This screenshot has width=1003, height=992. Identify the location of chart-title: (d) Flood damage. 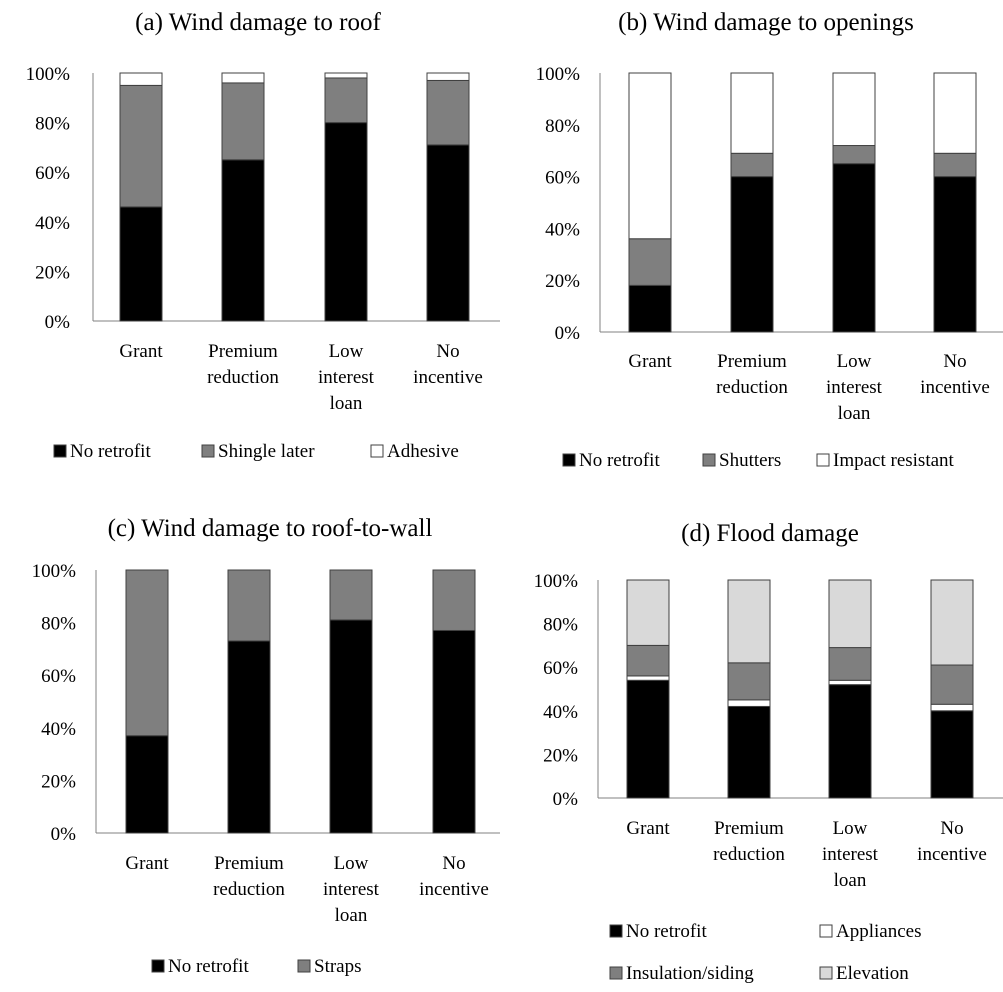
(770, 533).